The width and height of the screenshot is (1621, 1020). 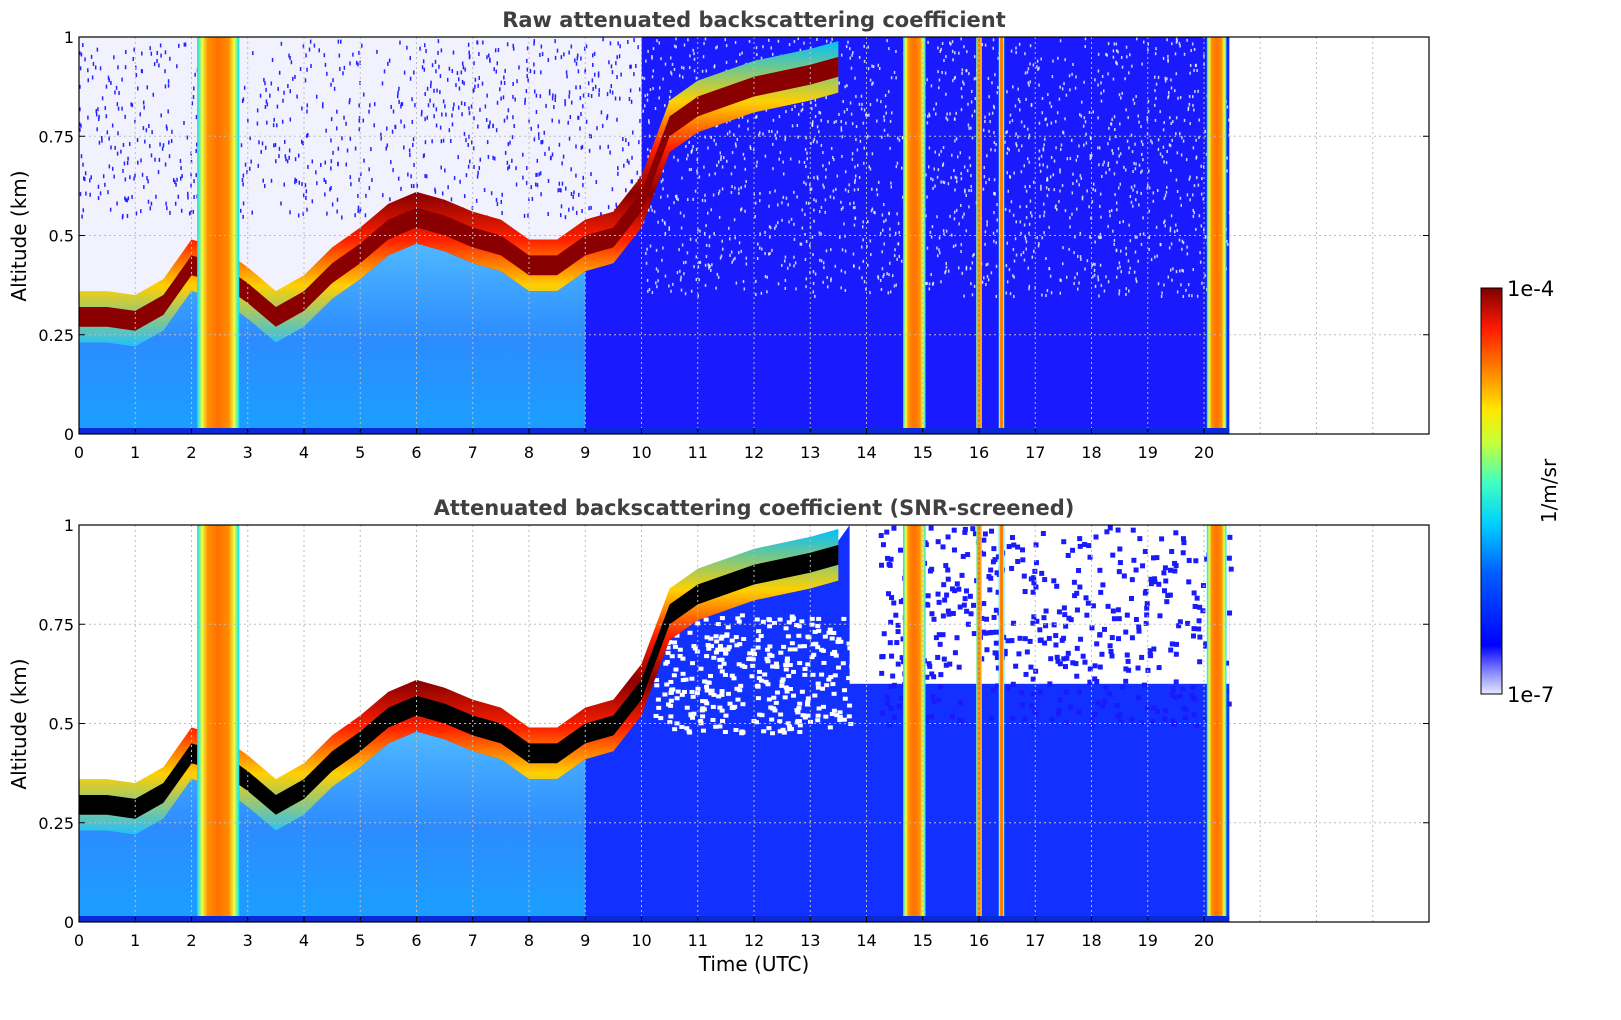 What do you see at coordinates (56, 823) in the screenshot?
I see `y-tick-label: 0.25` at bounding box center [56, 823].